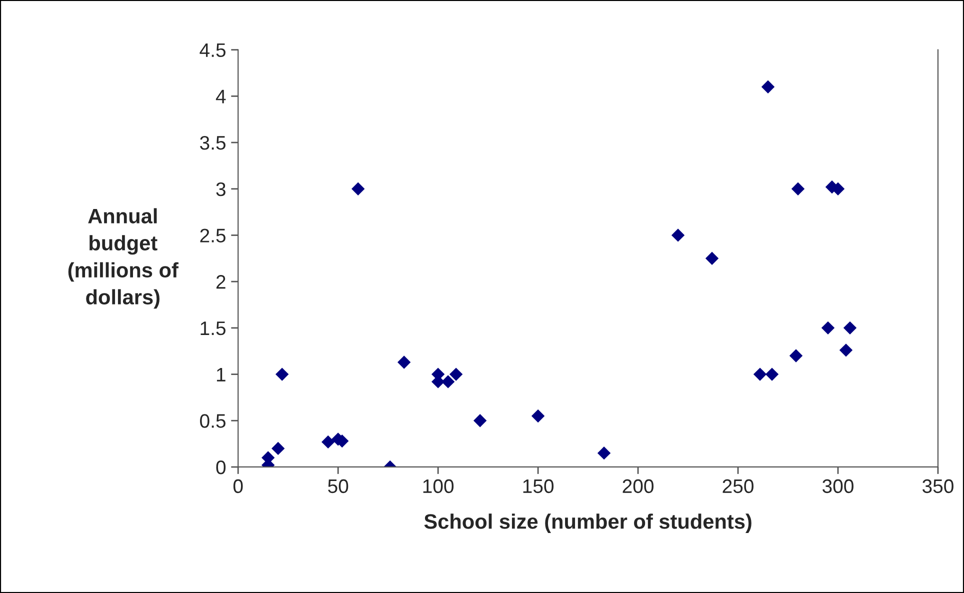 This screenshot has width=964, height=593. Describe the element at coordinates (938, 486) in the screenshot. I see `x-tick-label: 350` at that location.